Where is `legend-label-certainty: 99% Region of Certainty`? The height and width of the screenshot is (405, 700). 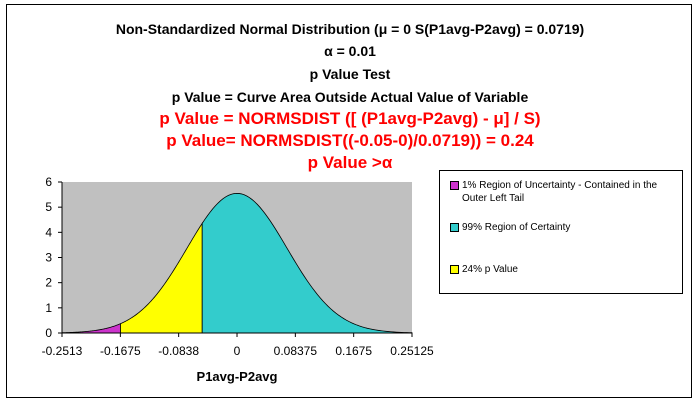
legend-label-certainty: 99% Region of Certainty is located at coordinates (516, 227).